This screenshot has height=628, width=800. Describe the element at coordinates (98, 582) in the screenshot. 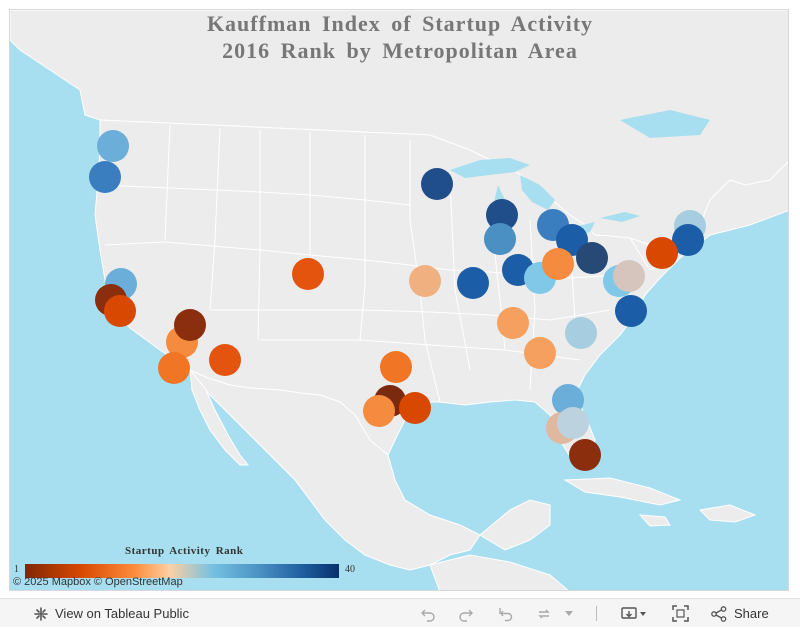

I see `map-attribution: © 2025 Mapbox © OpenStreetMap` at that location.